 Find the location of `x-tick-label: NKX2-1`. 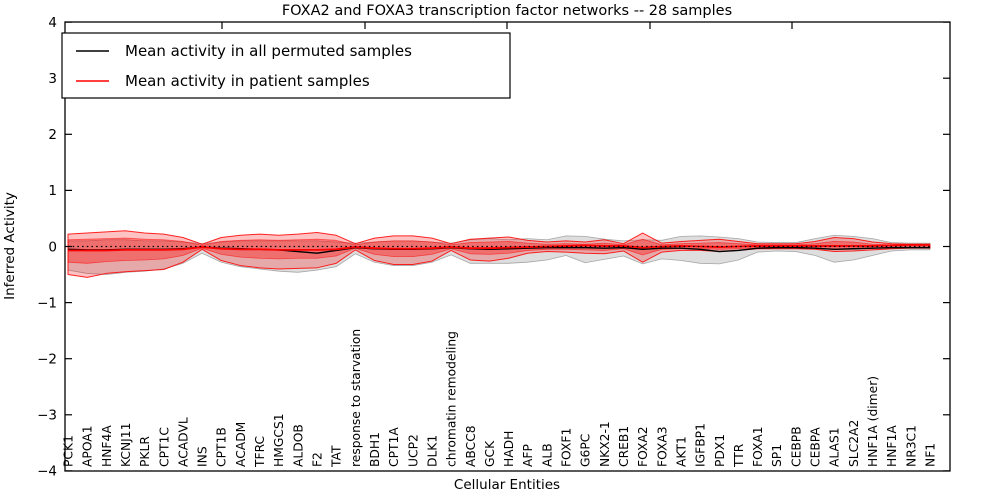

x-tick-label: NKX2-1 is located at coordinates (605, 444).